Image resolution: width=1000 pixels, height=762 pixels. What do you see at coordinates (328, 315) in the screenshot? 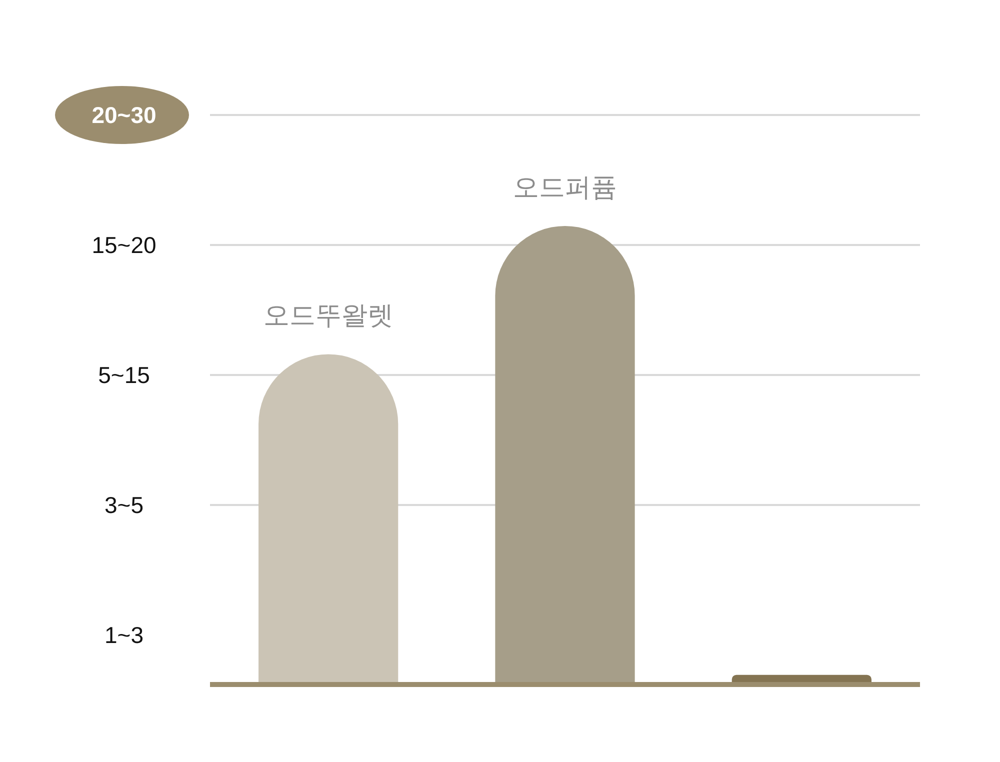
I see `x-tick-label: 오드뚜왈렛` at bounding box center [328, 315].